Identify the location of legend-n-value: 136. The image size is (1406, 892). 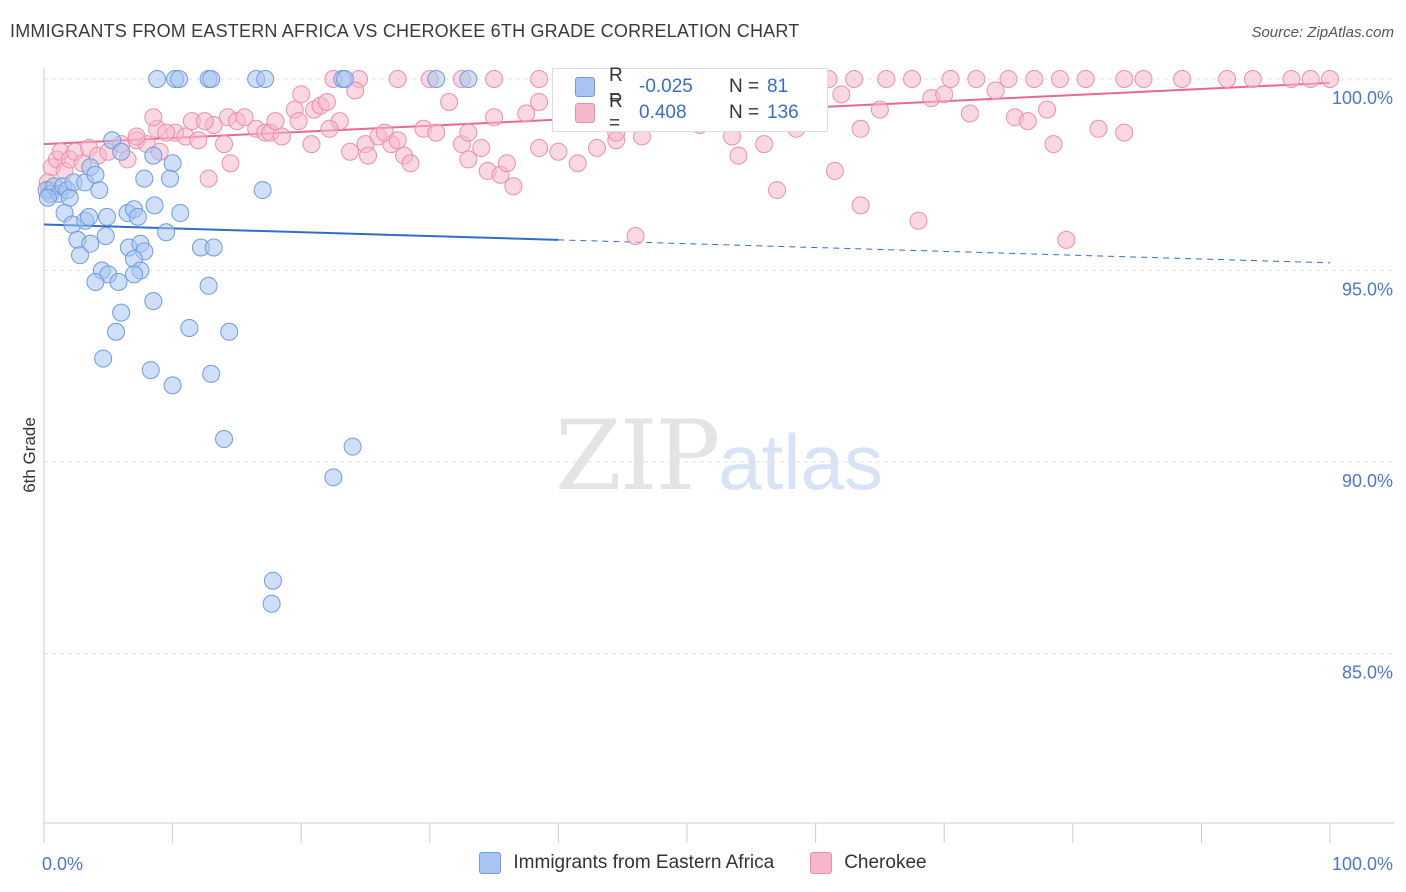
(783, 112).